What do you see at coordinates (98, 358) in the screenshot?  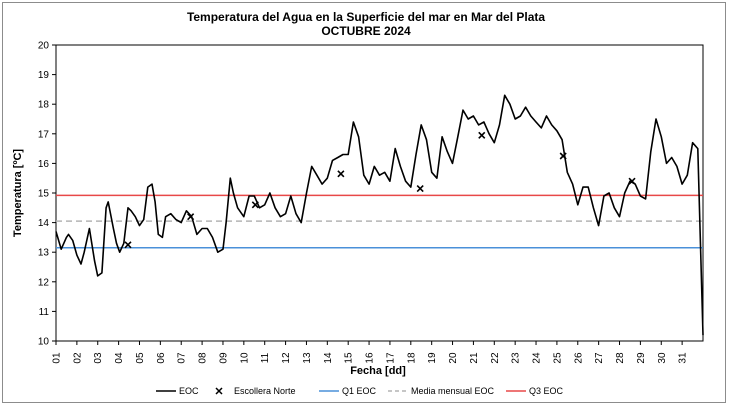 I see `x-tick-label: 03` at bounding box center [98, 358].